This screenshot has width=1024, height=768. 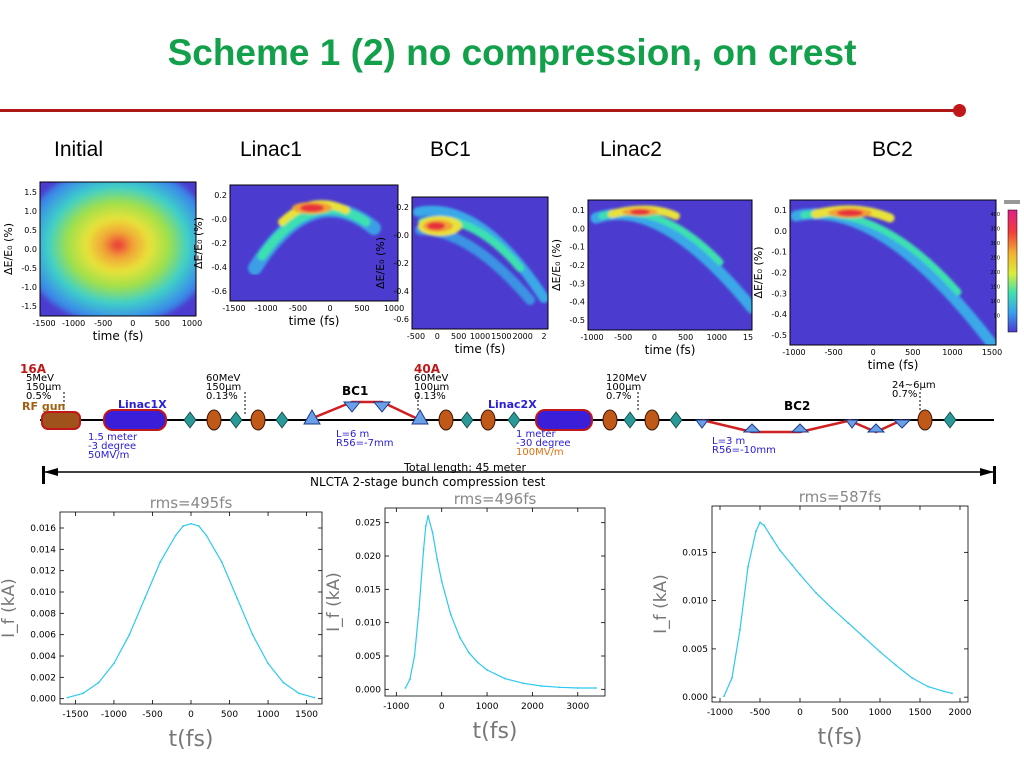 What do you see at coordinates (577, 283) in the screenshot?
I see `phase-y-tick-label: -0.3` at bounding box center [577, 283].